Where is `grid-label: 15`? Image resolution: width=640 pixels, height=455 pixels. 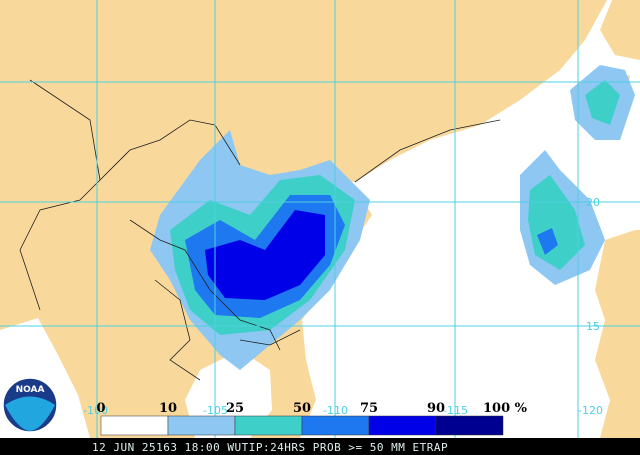 grid-label: 15 is located at coordinates (593, 326).